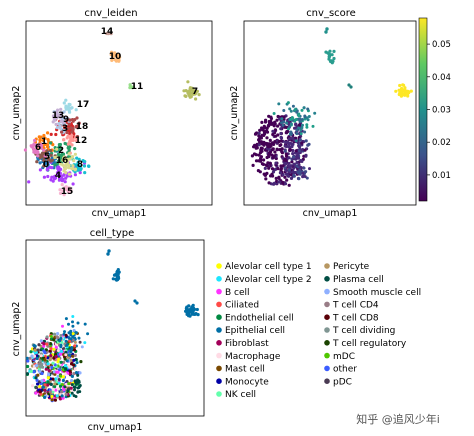 The image size is (474, 436). I want to click on x-axis-label: cnv_umap1, so click(115, 427).